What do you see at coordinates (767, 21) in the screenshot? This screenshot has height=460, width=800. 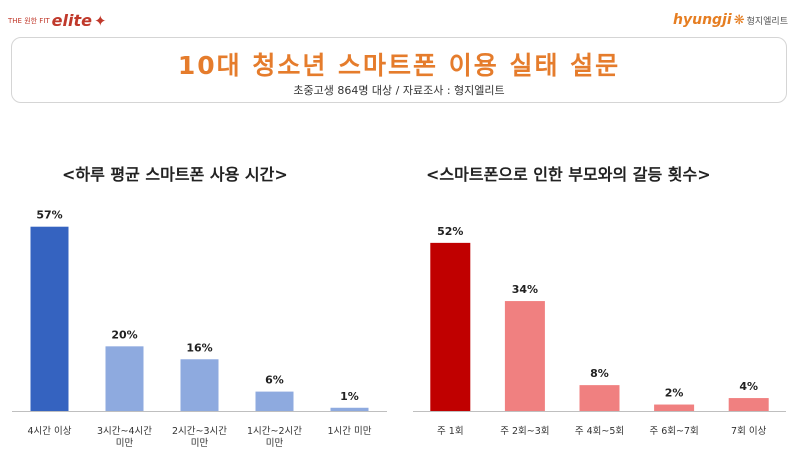 I see `logo-right-ko: 형지엘리트` at bounding box center [767, 21].